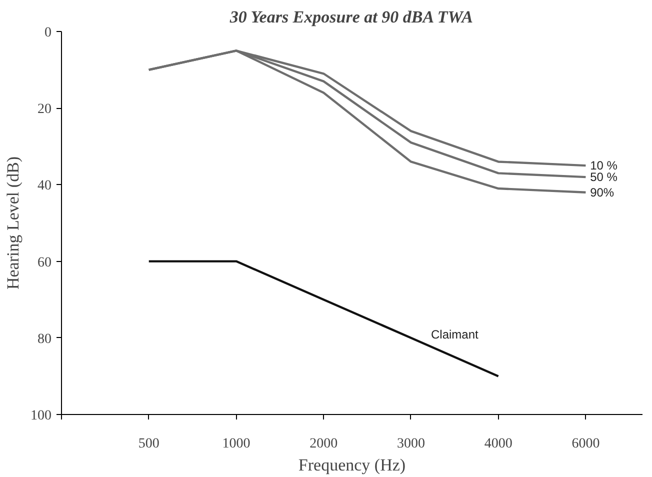  What do you see at coordinates (454, 335) in the screenshot?
I see `series-label: Claimant` at bounding box center [454, 335].